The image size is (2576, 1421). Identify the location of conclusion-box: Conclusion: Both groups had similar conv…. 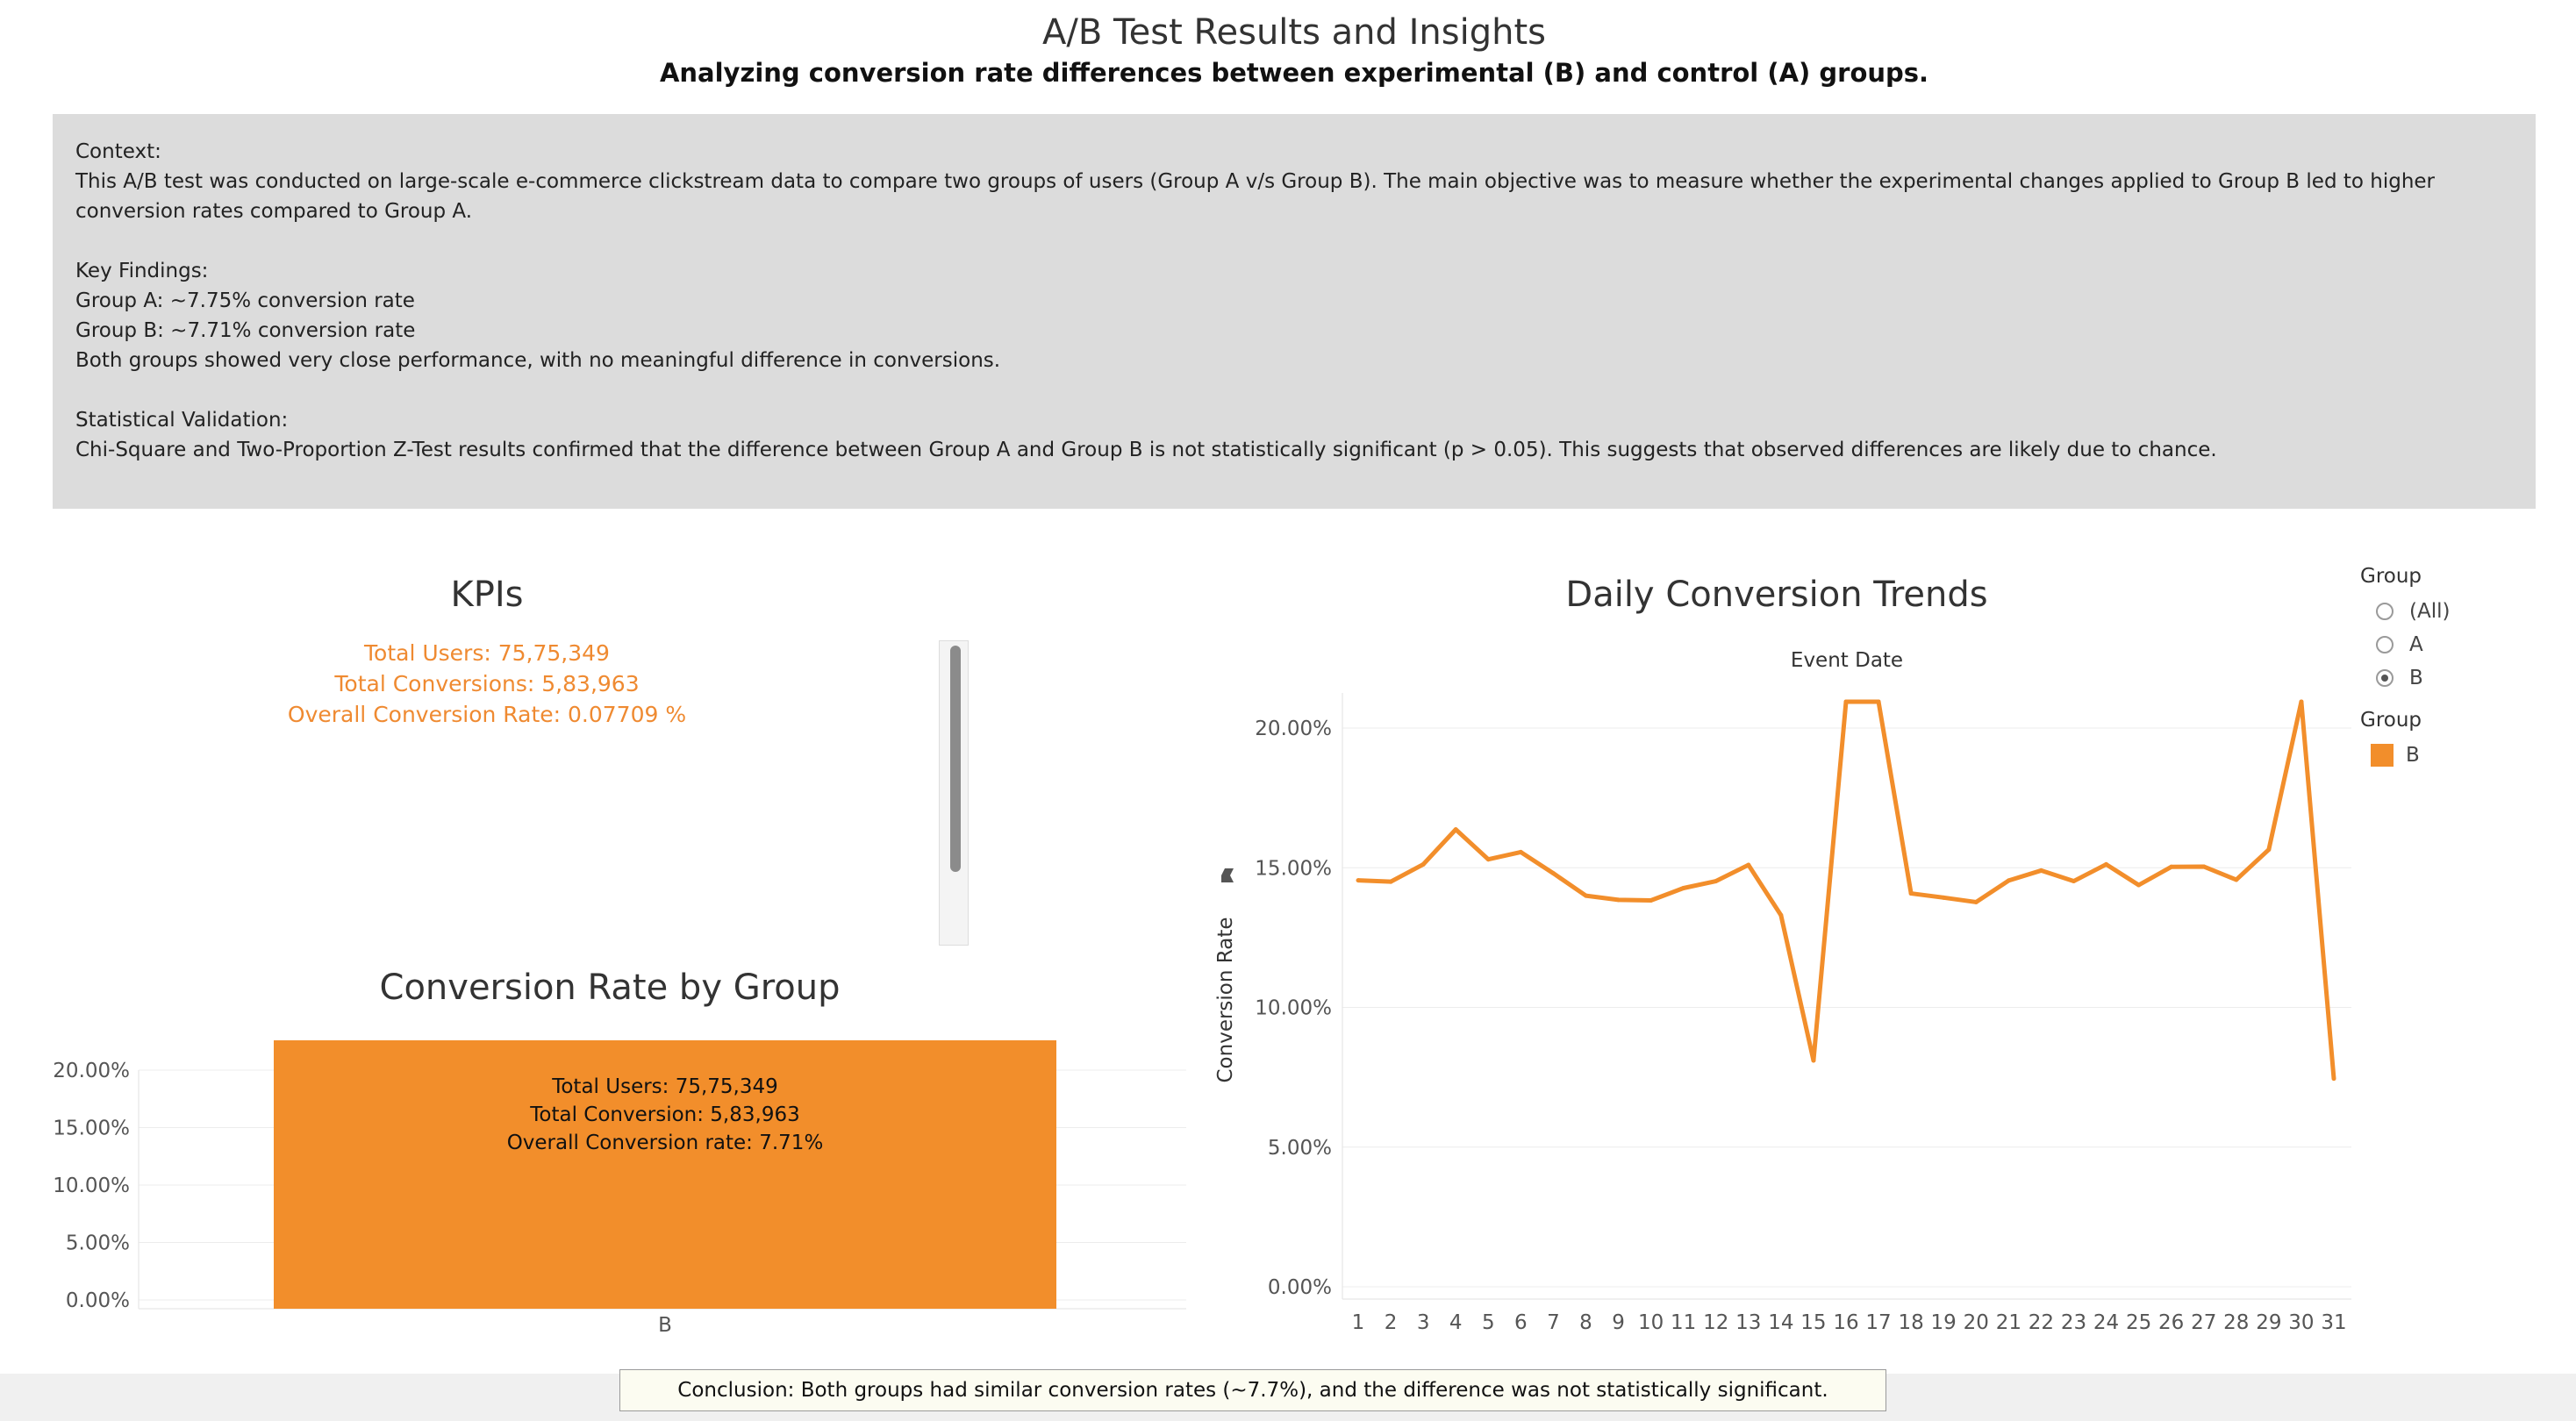
(1252, 1390).